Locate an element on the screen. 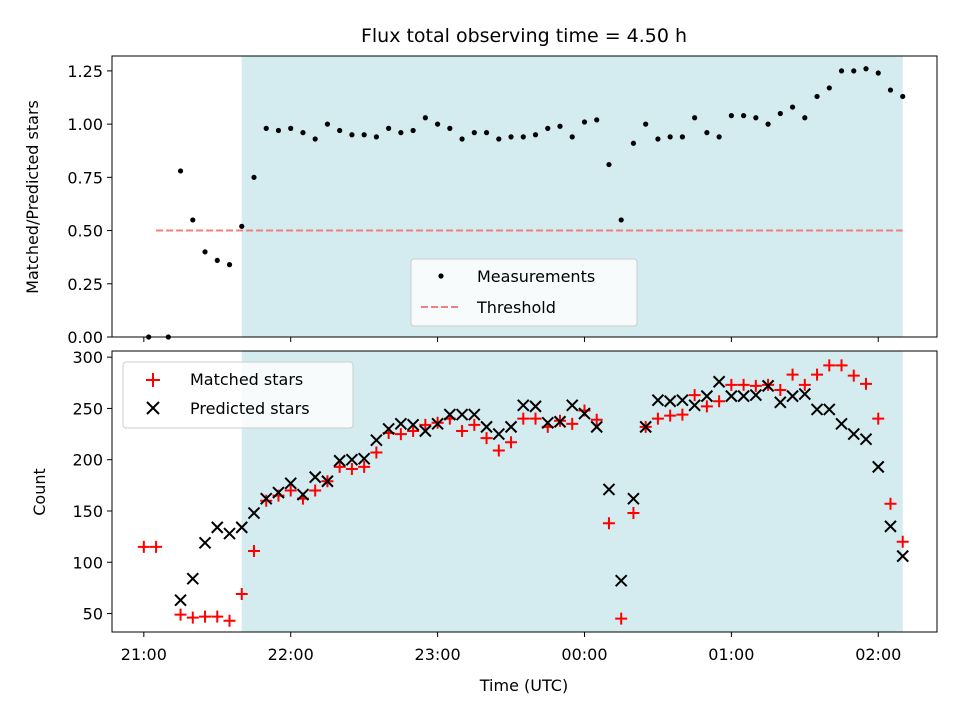 The width and height of the screenshot is (960, 720). legend-label-predicted: Predicted stars is located at coordinates (250, 408).